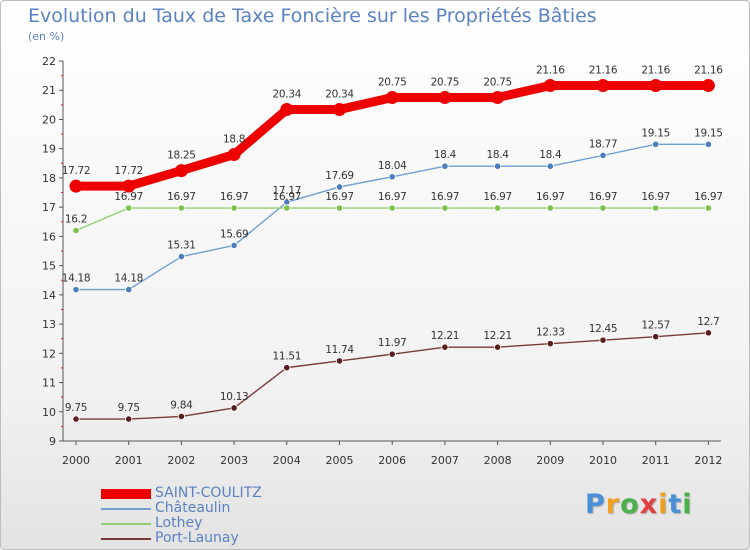 The width and height of the screenshot is (750, 550). What do you see at coordinates (287, 191) in the screenshot?
I see `data-label: 17.17` at bounding box center [287, 191].